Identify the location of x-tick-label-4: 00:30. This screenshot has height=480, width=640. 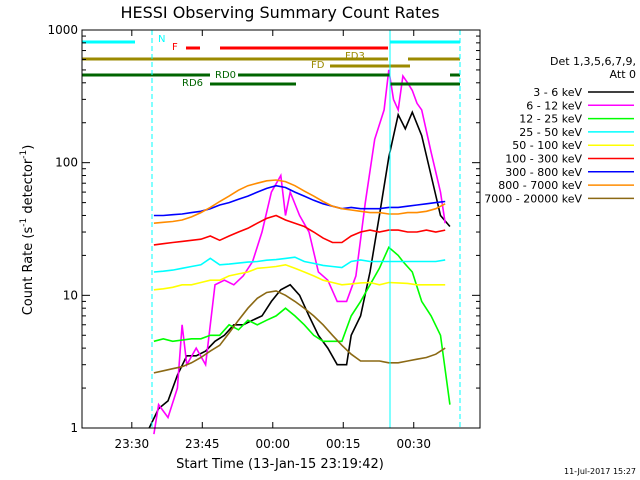
(413, 444).